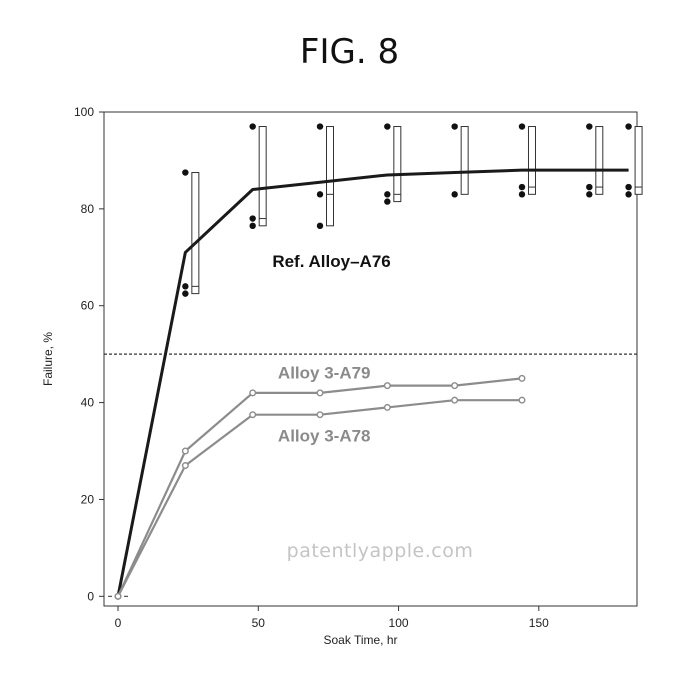 The image size is (699, 686). Describe the element at coordinates (118, 623) in the screenshot. I see `x-tick-label: 0` at that location.